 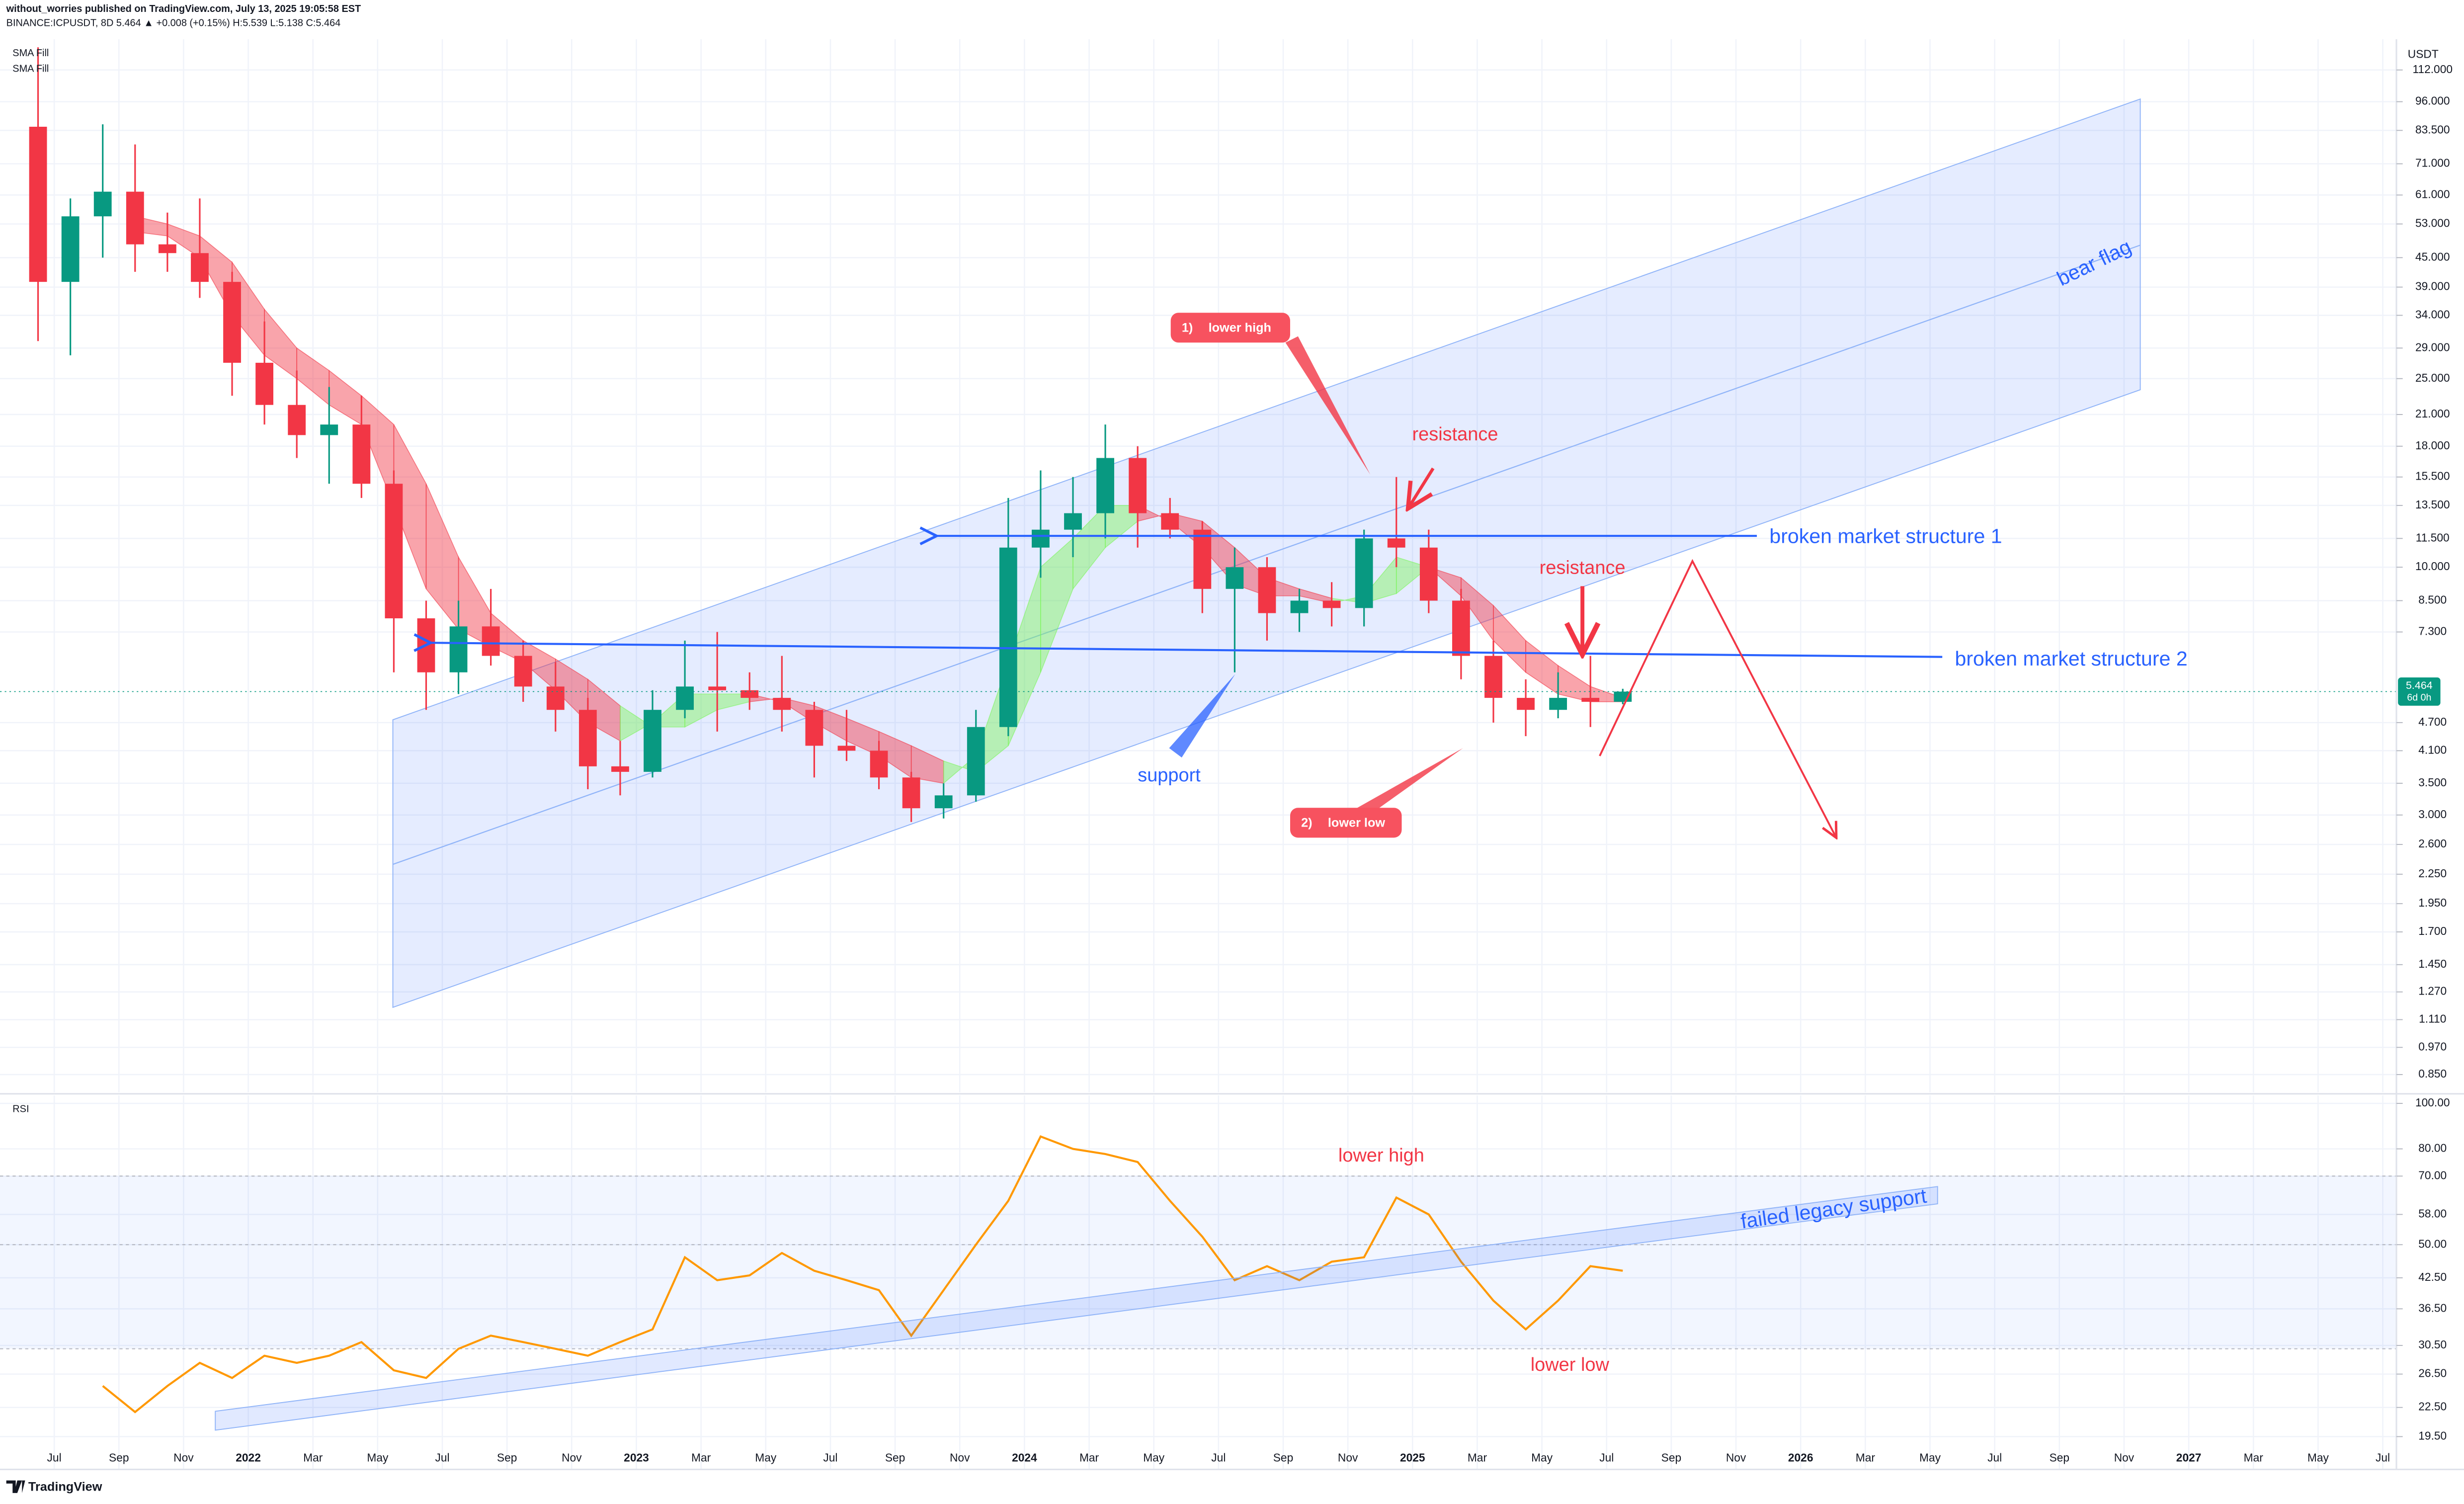 What do you see at coordinates (31, 53) in the screenshot?
I see `indicator-label: SMA Fill` at bounding box center [31, 53].